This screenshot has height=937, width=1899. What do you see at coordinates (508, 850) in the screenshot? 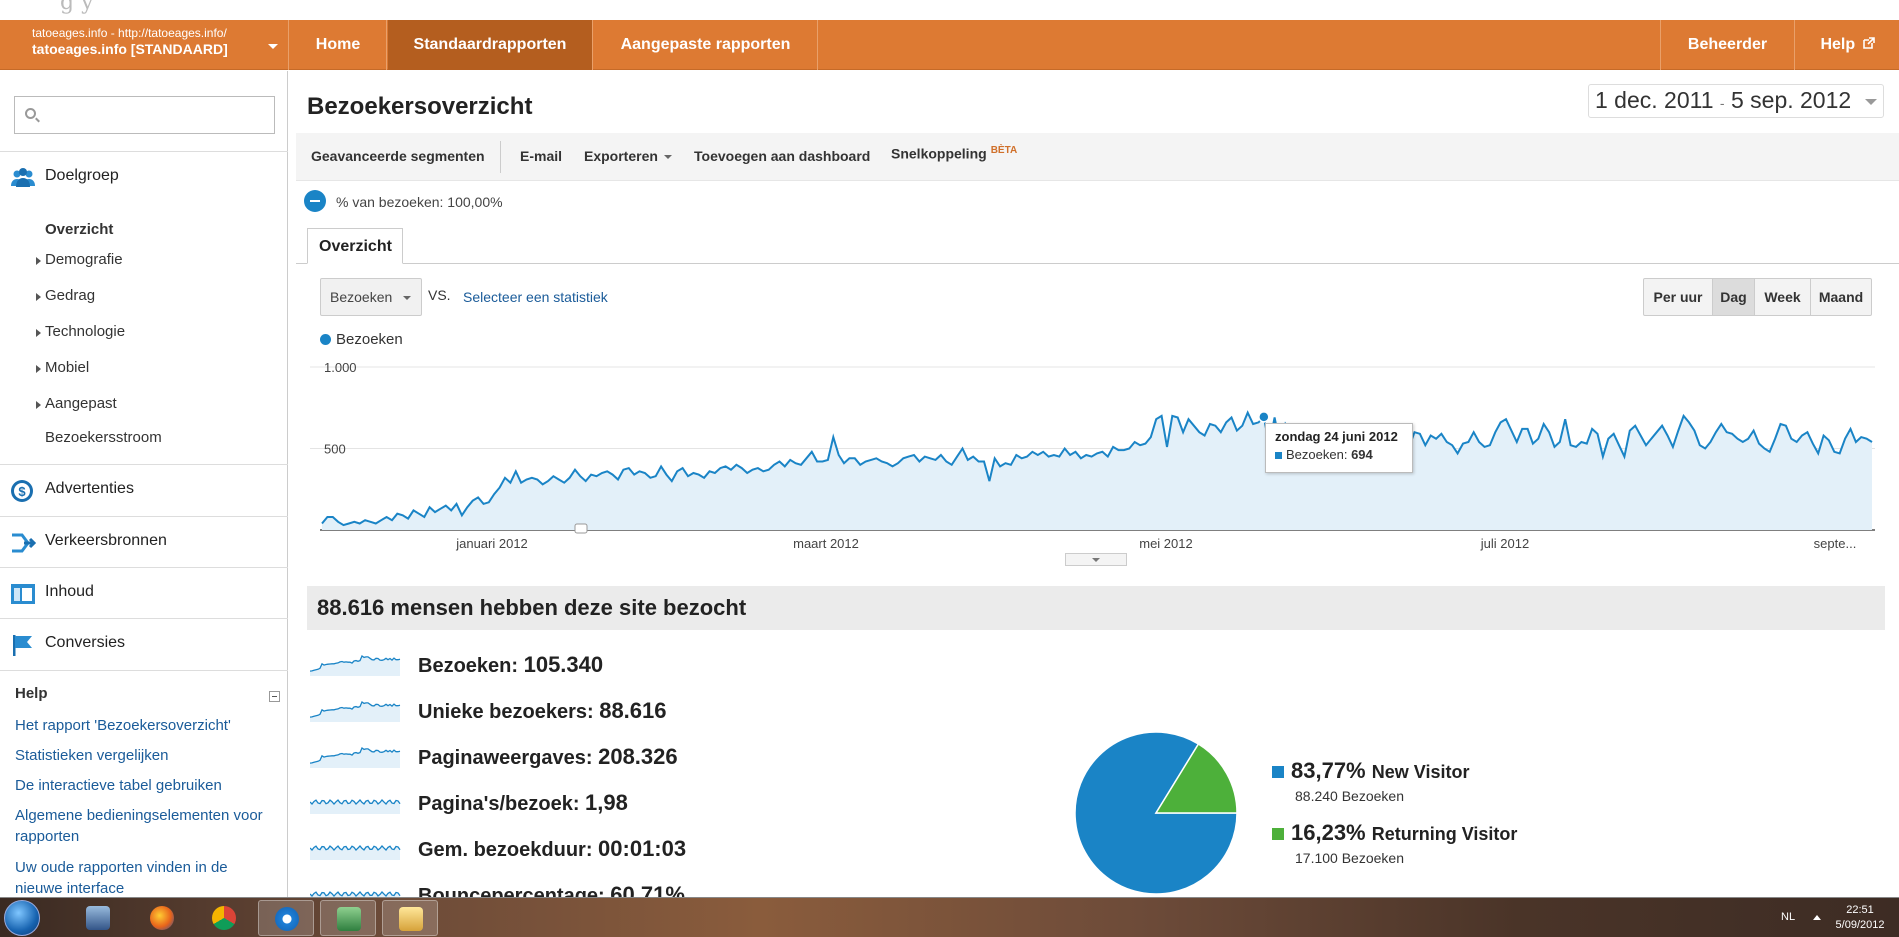
I see `metric-name: Gem. bezoekduur:` at bounding box center [508, 850].